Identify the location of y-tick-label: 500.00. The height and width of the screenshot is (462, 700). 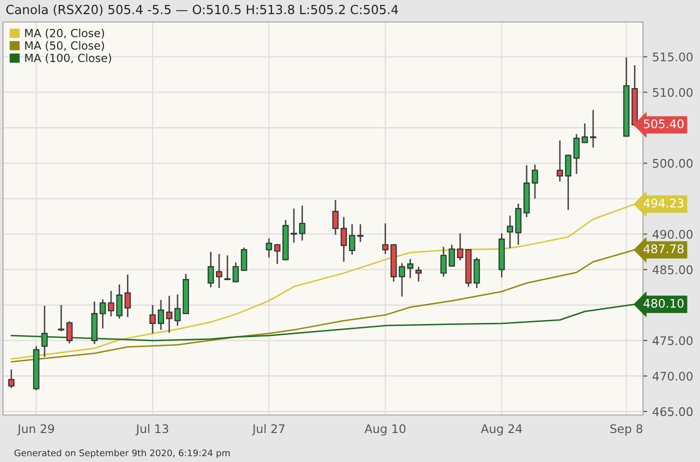
(672, 163).